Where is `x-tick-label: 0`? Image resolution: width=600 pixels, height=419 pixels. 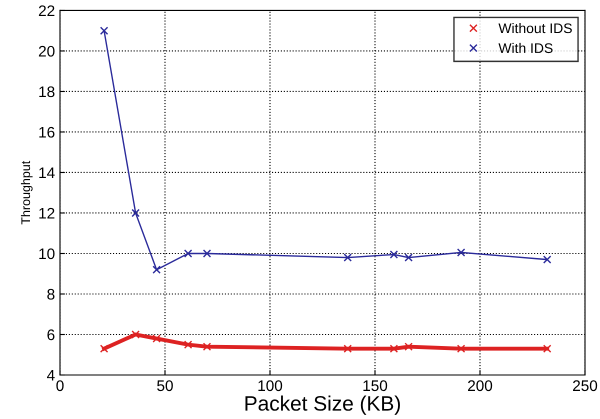 x-tick-label: 0 is located at coordinates (60, 386).